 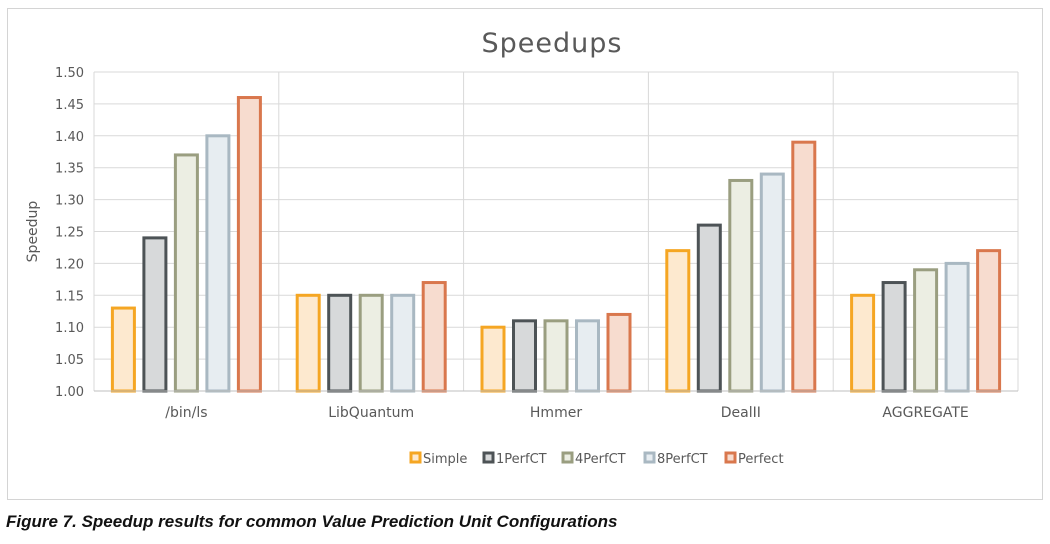 I want to click on y-tick-label: 1.35, so click(x=69, y=169).